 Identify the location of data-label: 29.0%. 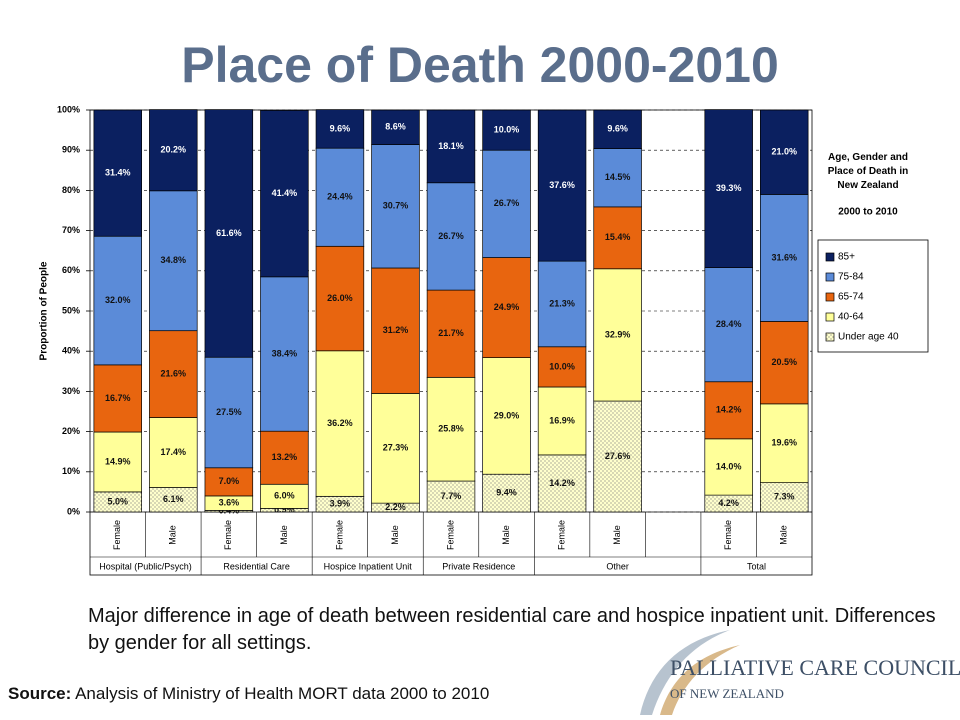
(507, 415).